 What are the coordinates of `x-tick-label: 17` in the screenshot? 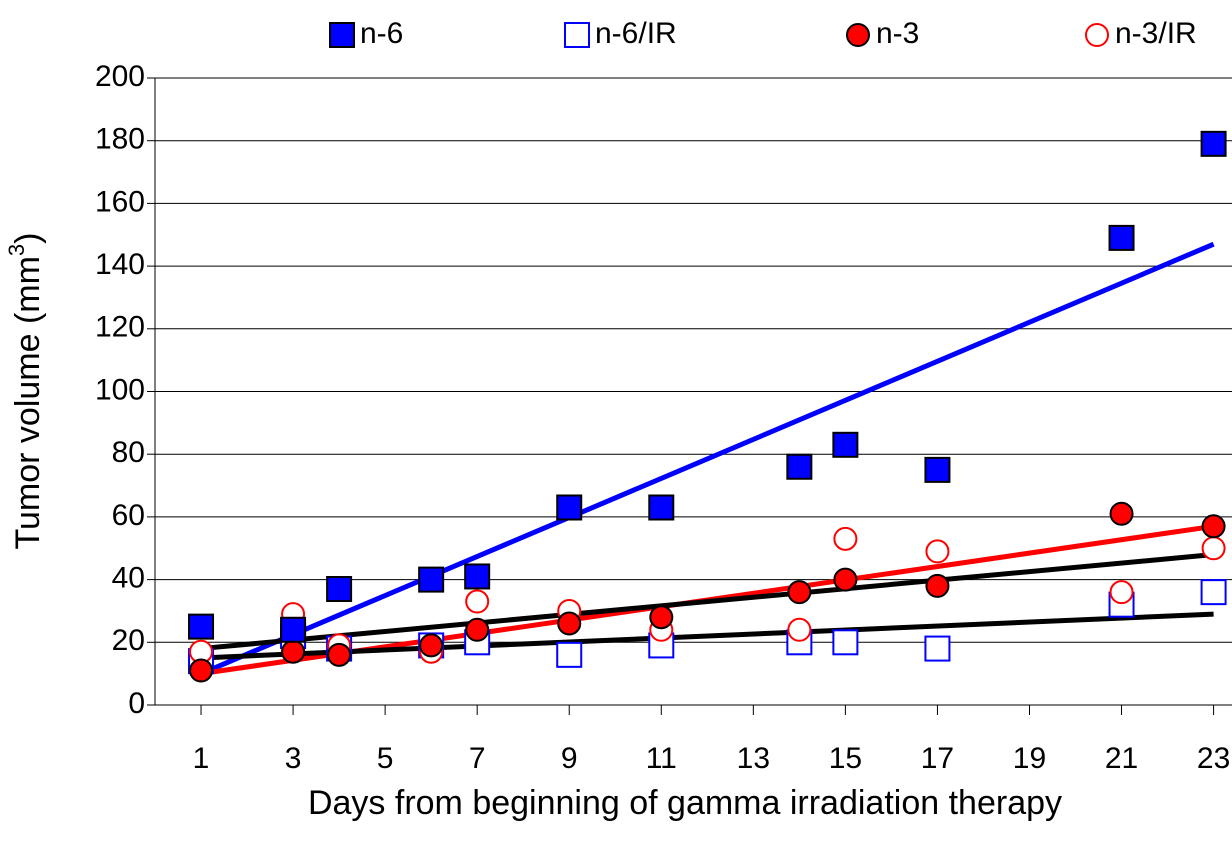 It's located at (937, 758).